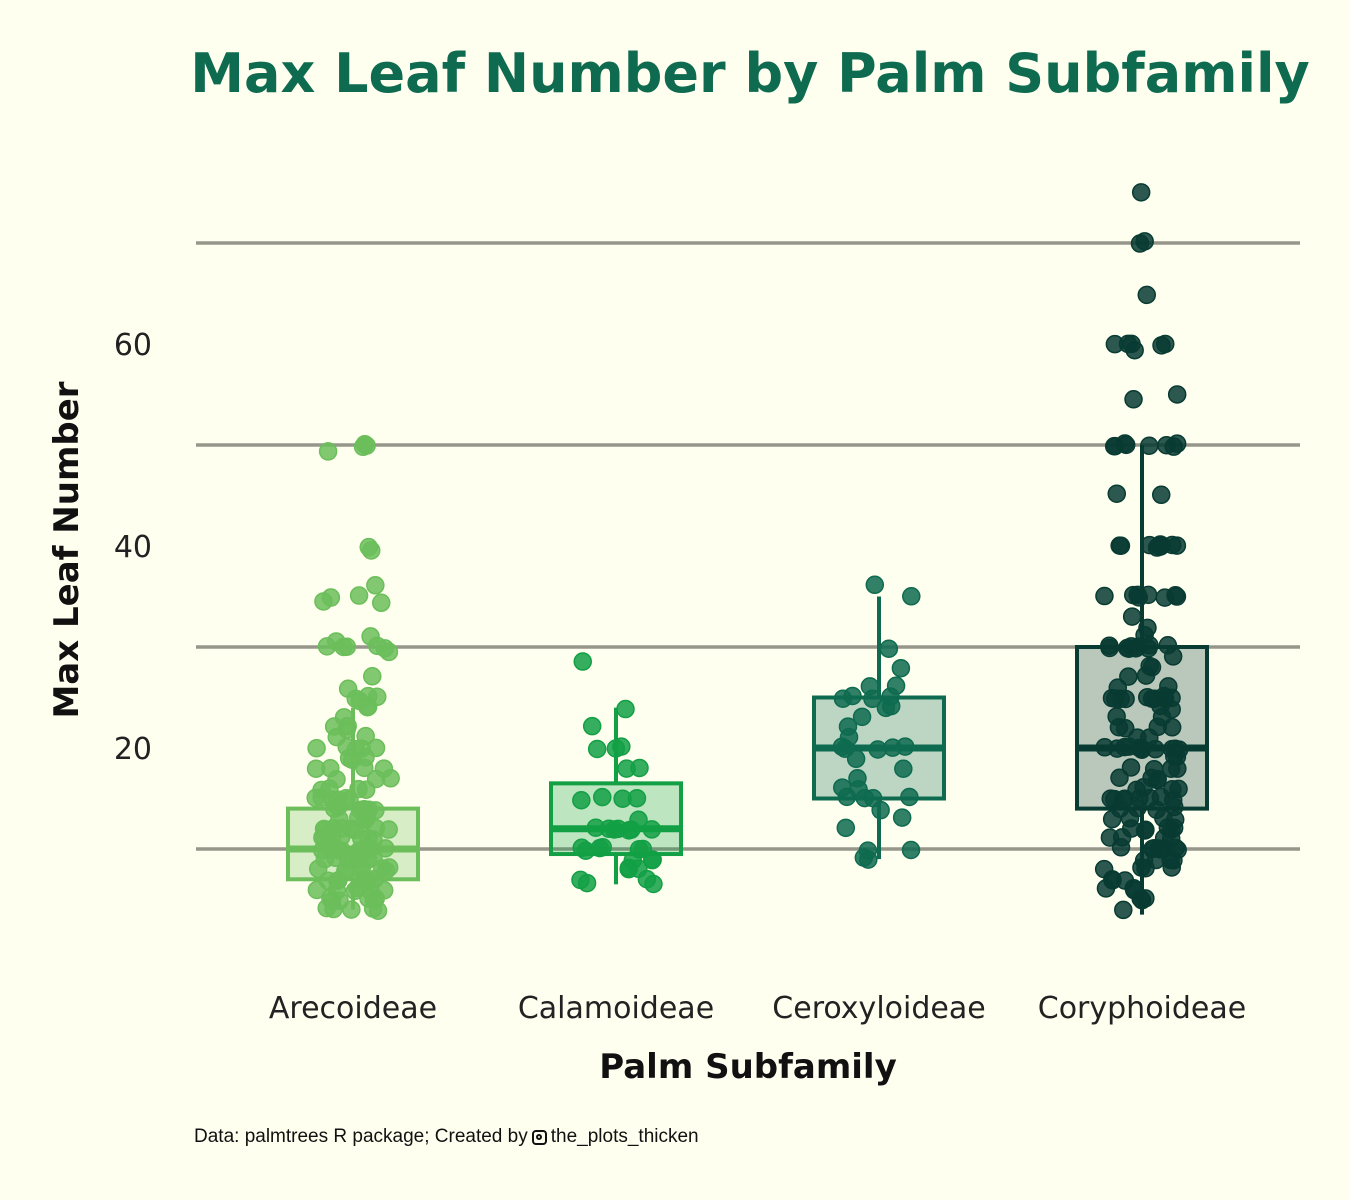  I want to click on box-group-arecoideae, so click(353, 678).